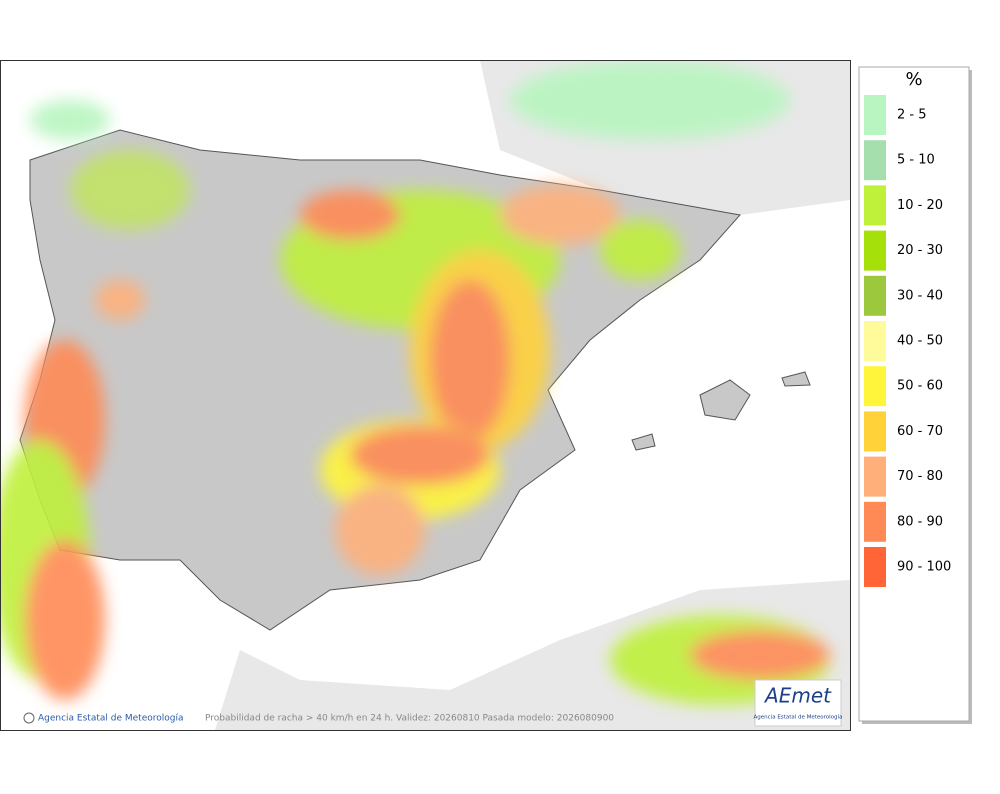 The height and width of the screenshot is (794, 1000). What do you see at coordinates (643, 442) in the screenshot?
I see `ibiza` at bounding box center [643, 442].